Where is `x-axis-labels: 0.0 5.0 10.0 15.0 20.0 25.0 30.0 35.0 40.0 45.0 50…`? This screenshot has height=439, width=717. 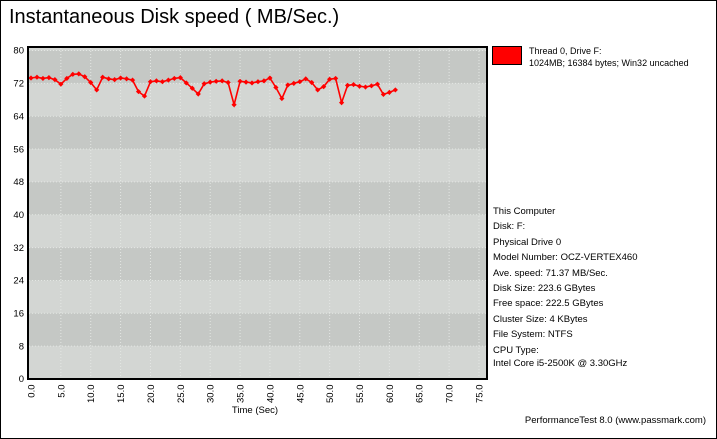
x-axis-labels: 0.0 5.0 10.0 15.0 20.0 25.0 30.0 35.0 40.0 45.0 50… is located at coordinates (256, 394).